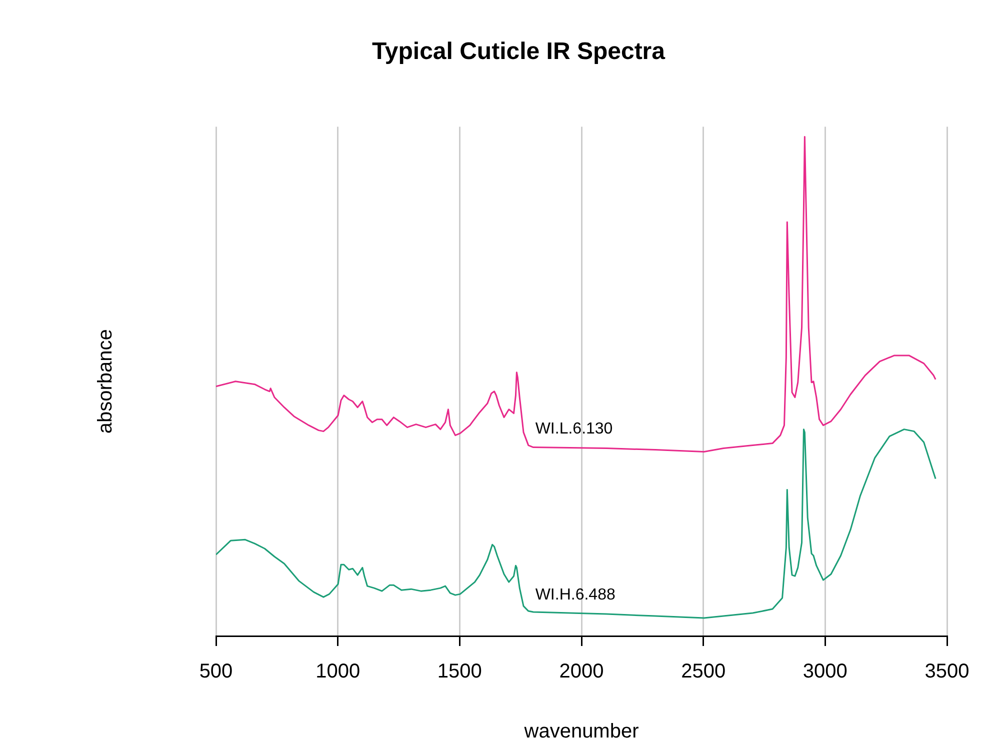  I want to click on x-axis-title: wavenumber, so click(581, 731).